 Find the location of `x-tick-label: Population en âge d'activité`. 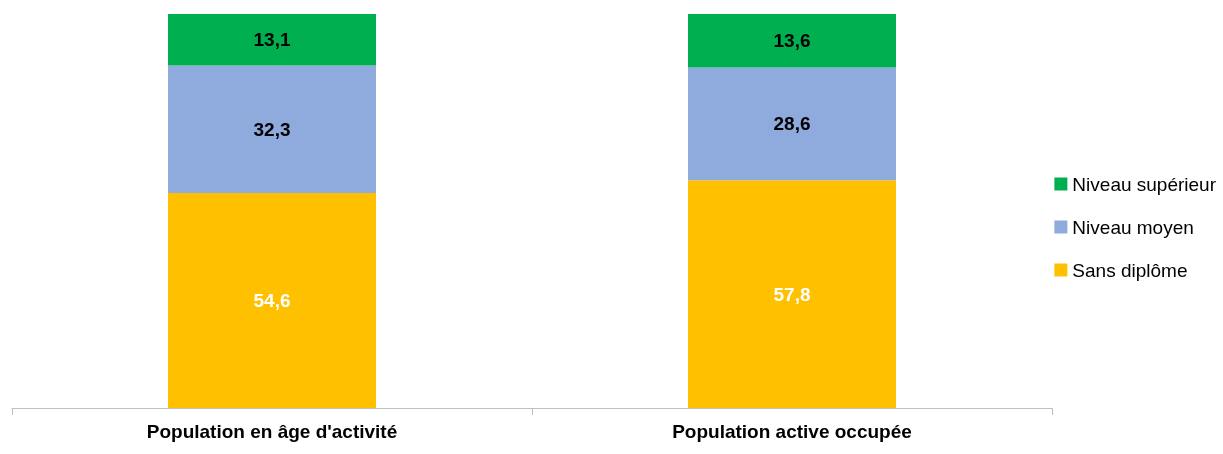

x-tick-label: Population en âge d'activité is located at coordinates (272, 431).